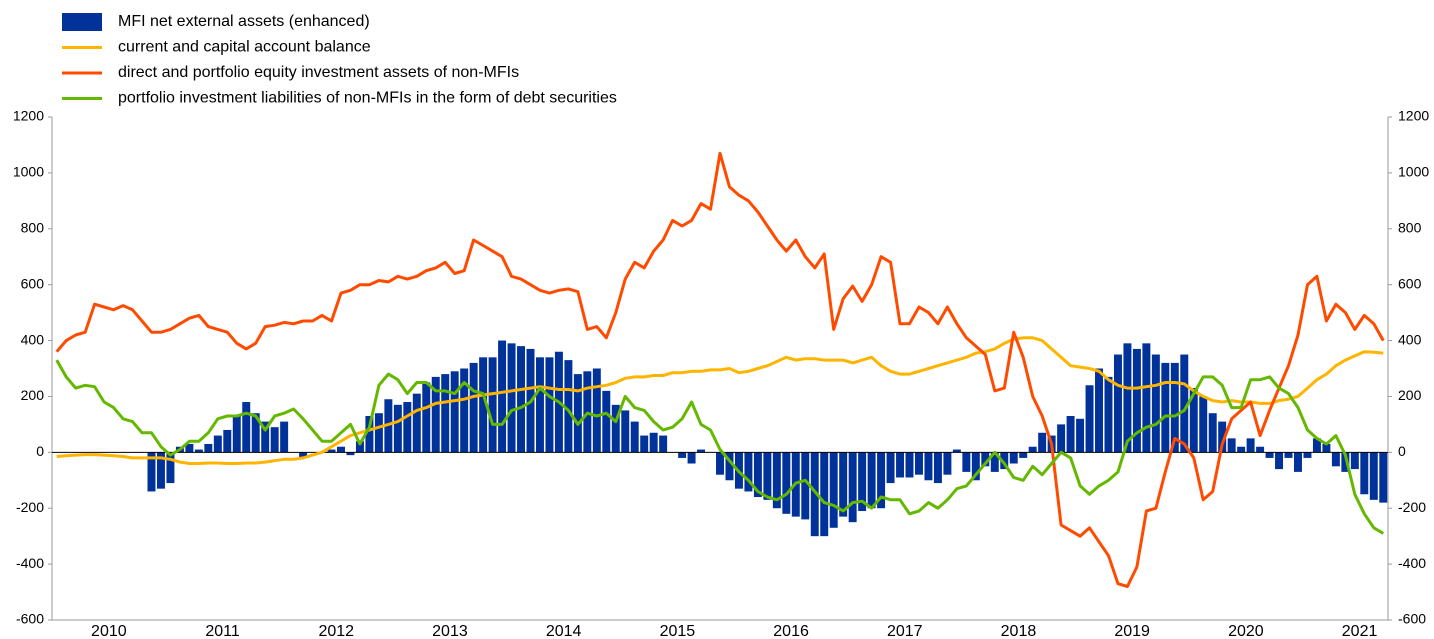 The width and height of the screenshot is (1434, 639). I want to click on x-tick-label: 2014, so click(564, 631).